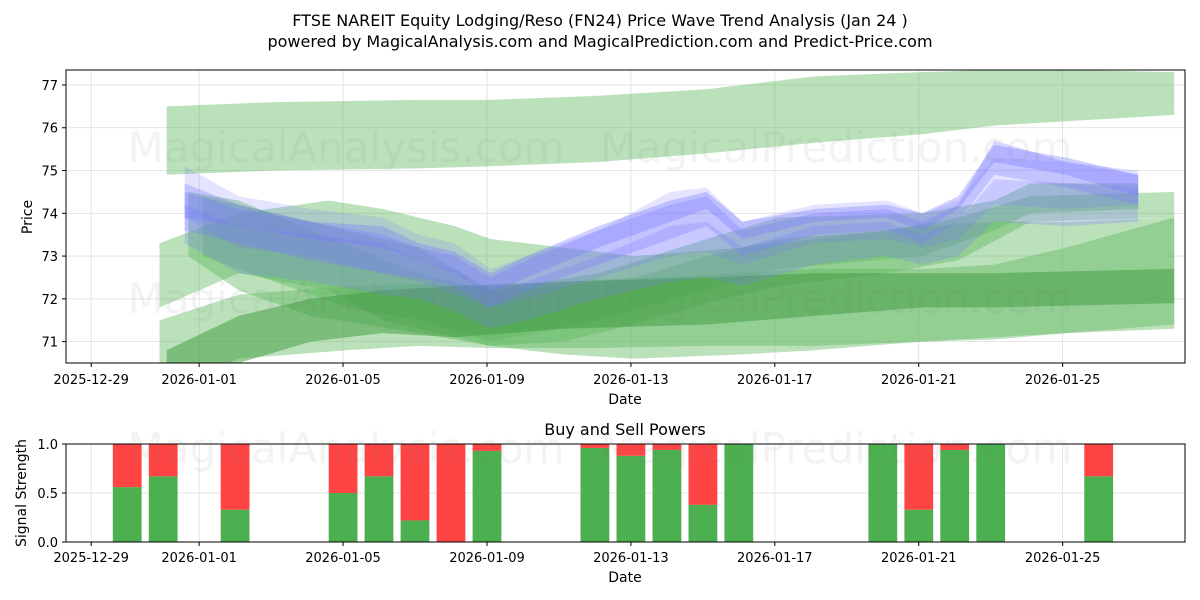 This screenshot has height=600, width=1200. I want to click on watermark-prediction-mid: MagicalPrediction.com, so click(836, 298).